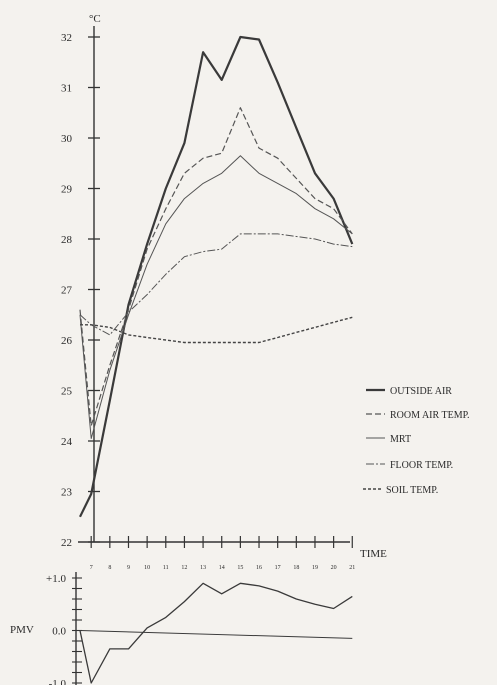 The image size is (497, 685). Describe the element at coordinates (421, 391) in the screenshot. I see `legend-label: OUTSIDE AIR` at that location.